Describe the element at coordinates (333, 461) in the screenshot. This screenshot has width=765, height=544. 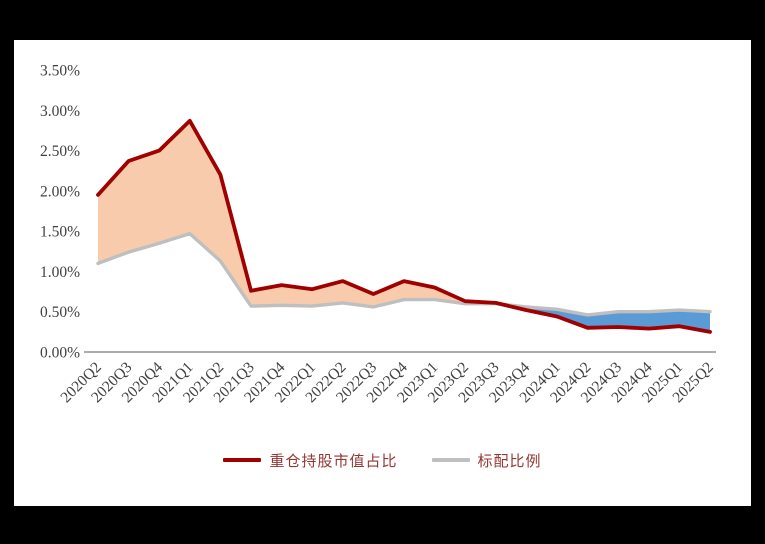
I see `legend-label-holdings: 重仓持股市值占比` at that location.